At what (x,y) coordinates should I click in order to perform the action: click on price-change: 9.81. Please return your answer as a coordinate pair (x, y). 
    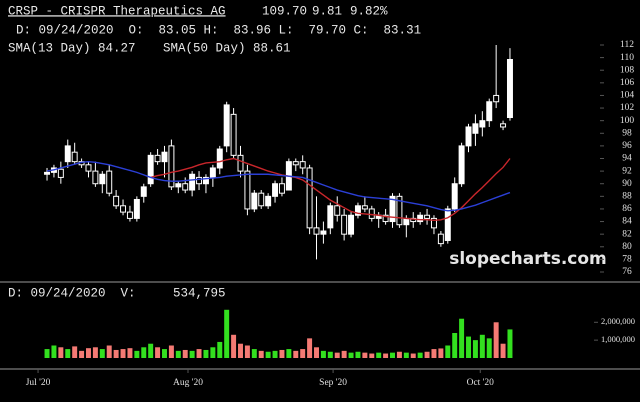
    Looking at the image, I should click on (327, 11).